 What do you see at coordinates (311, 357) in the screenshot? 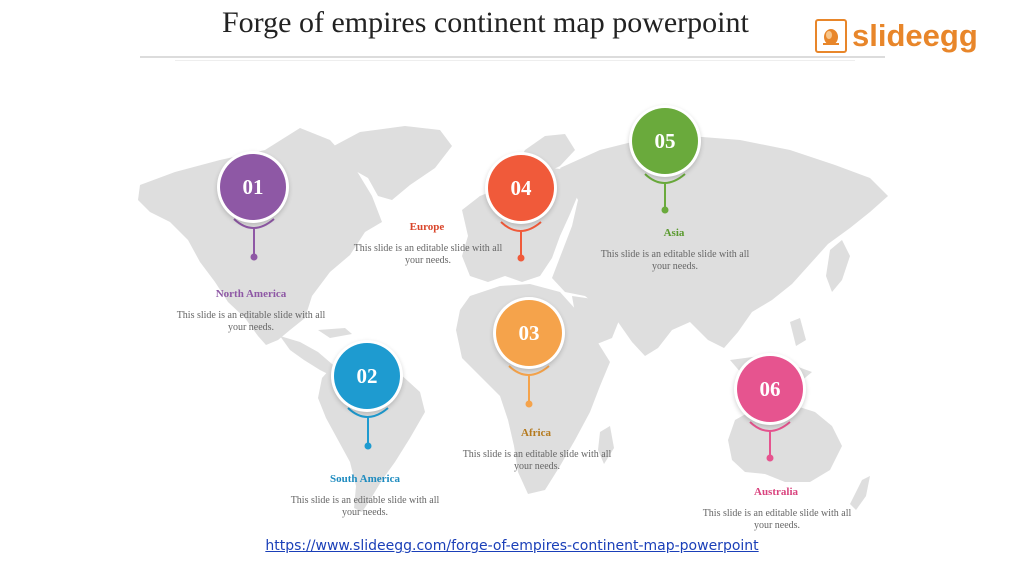
I see `central-america-shape` at bounding box center [311, 357].